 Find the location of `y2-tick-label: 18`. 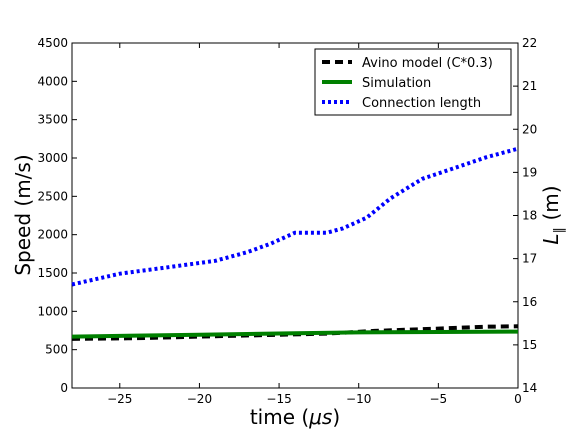

y2-tick-label: 18 is located at coordinates (529, 216).